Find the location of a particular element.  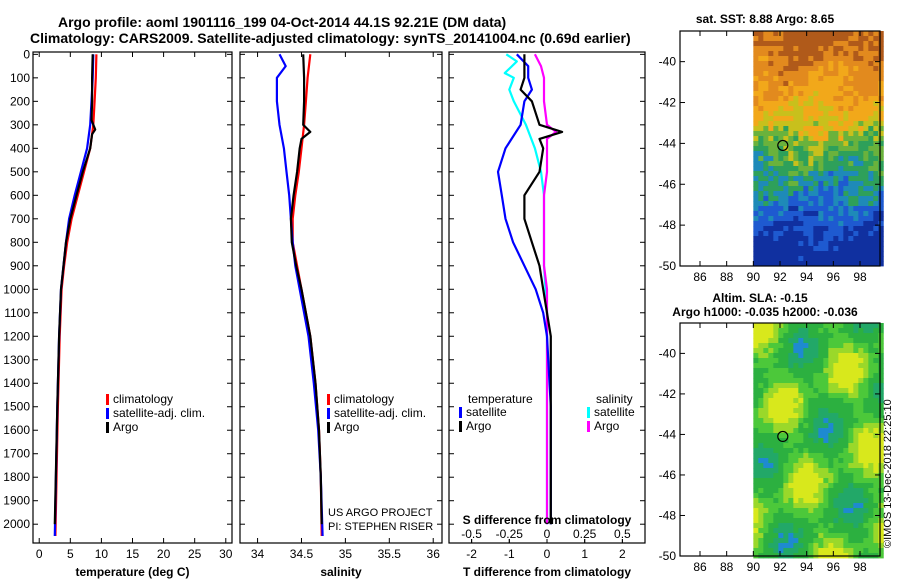

temp-legend-climatology-label: climatology is located at coordinates (143, 399).